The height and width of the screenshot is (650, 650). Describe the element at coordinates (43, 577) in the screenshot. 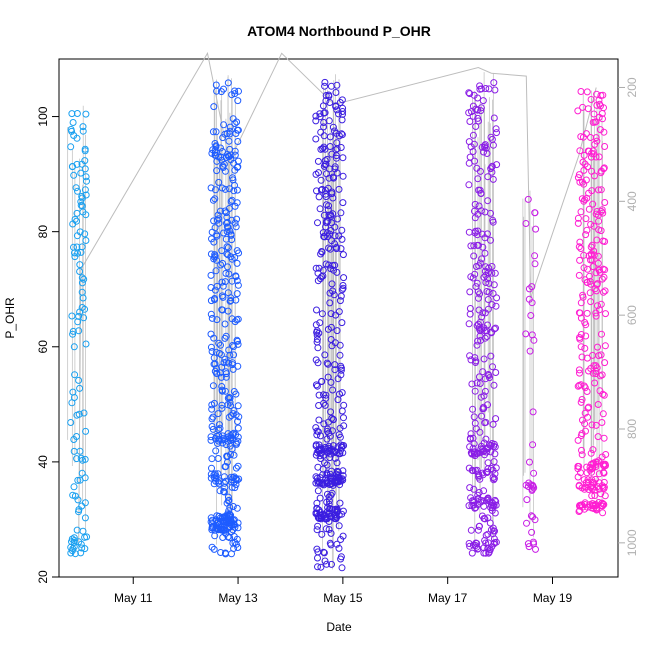

I see `y-tick-label: 20` at that location.